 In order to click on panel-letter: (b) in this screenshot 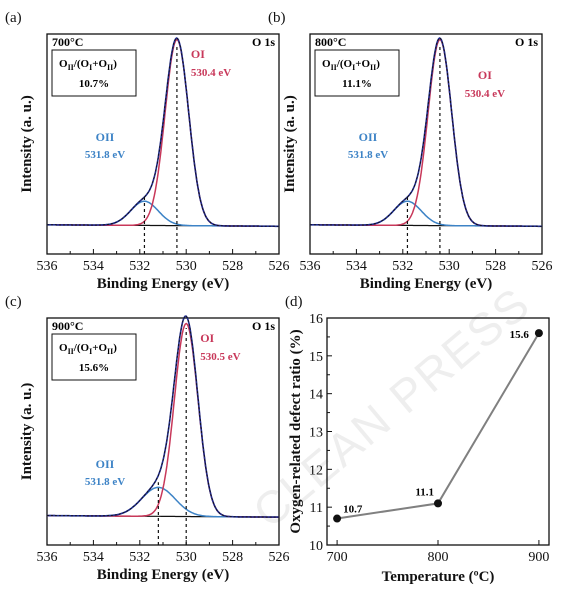, I will do `click(277, 18)`.